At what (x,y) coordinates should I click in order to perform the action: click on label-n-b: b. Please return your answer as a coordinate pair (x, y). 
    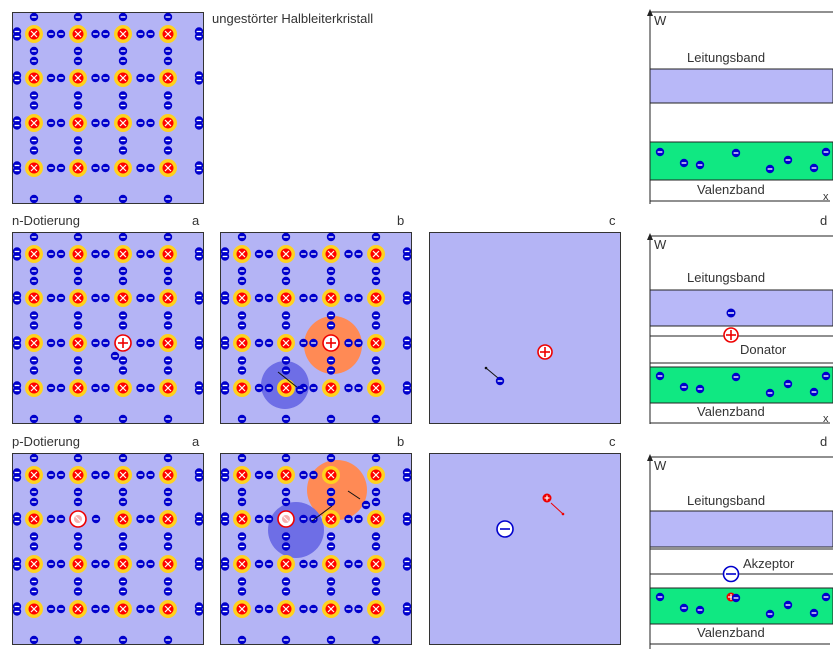
    Looking at the image, I should click on (401, 220).